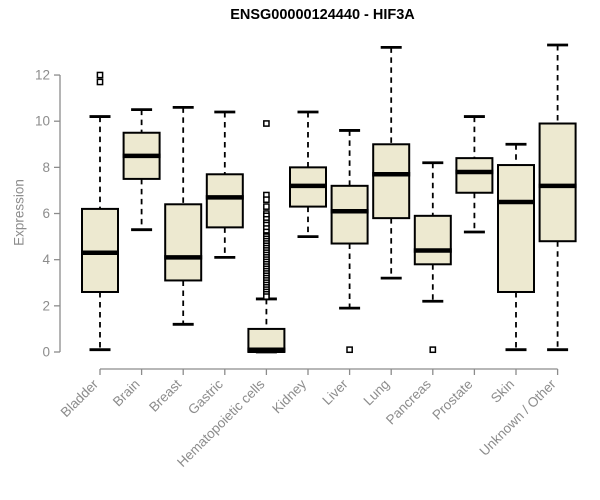 The height and width of the screenshot is (500, 600). I want to click on chart-title: ENSG00000124440 - HIF3A, so click(322, 15).